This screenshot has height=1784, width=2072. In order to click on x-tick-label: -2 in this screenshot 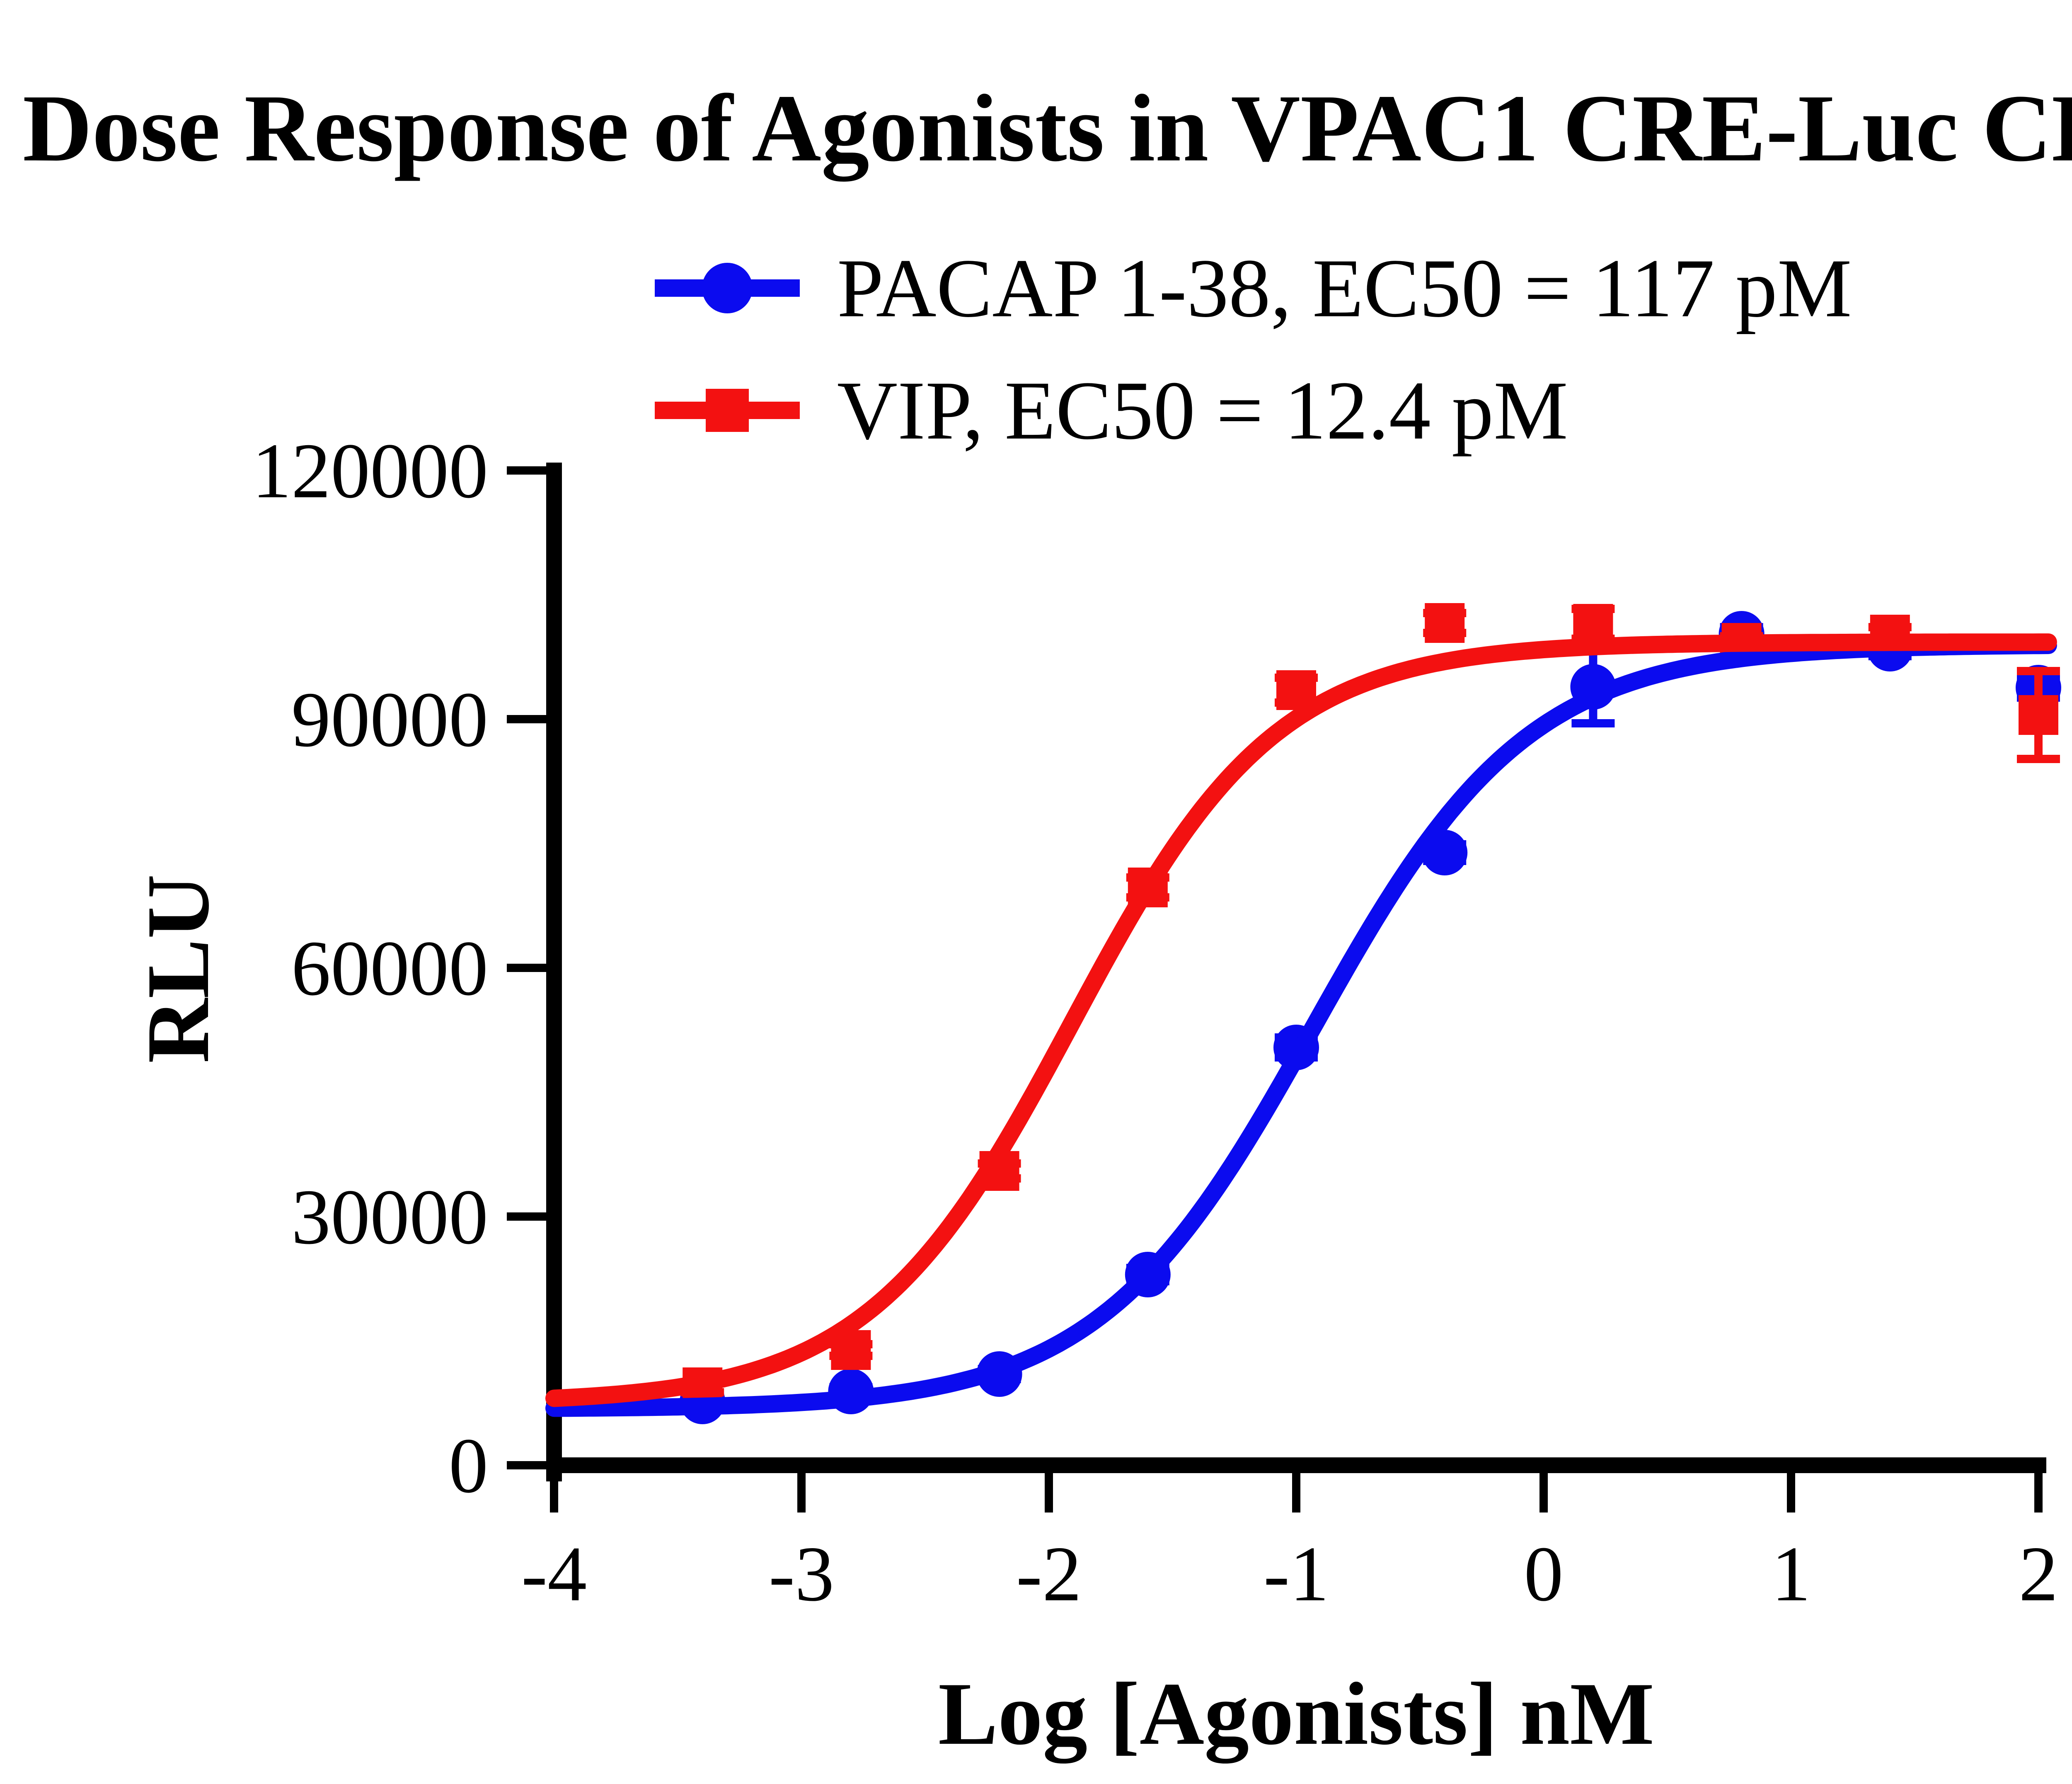, I will do `click(1049, 1574)`.